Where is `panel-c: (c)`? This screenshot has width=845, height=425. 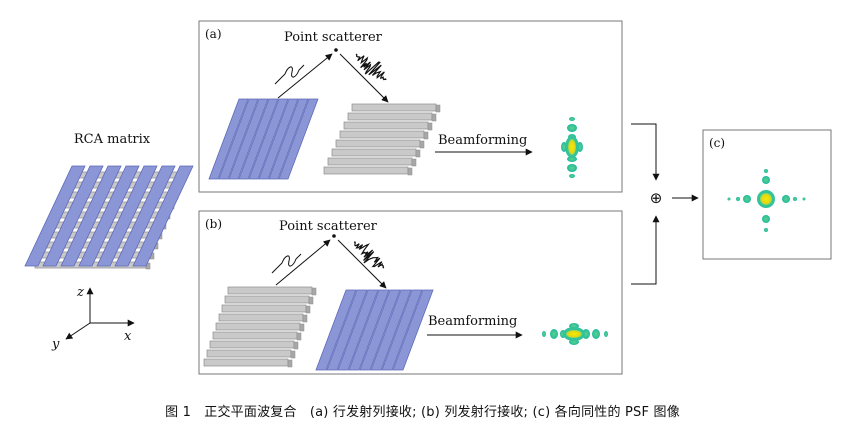 panel-c: (c) is located at coordinates (767, 194).